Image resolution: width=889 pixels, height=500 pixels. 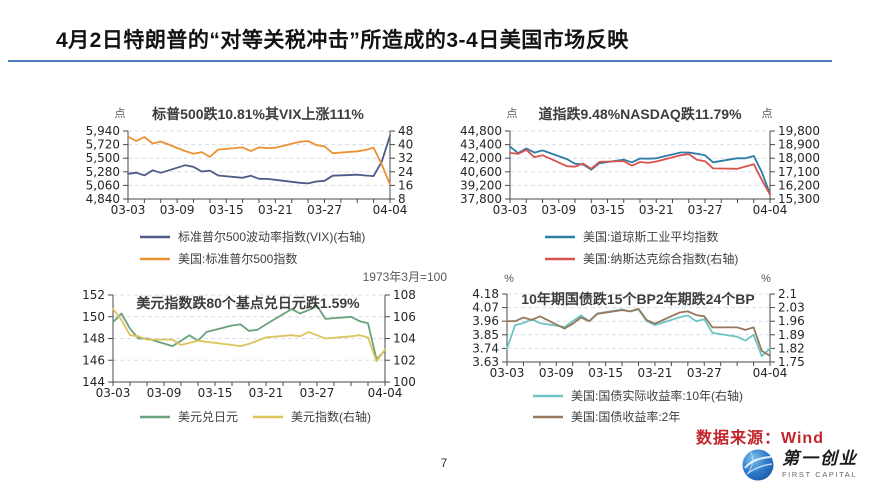 I want to click on y-axis-label-left: 40,600, so click(x=481, y=172).